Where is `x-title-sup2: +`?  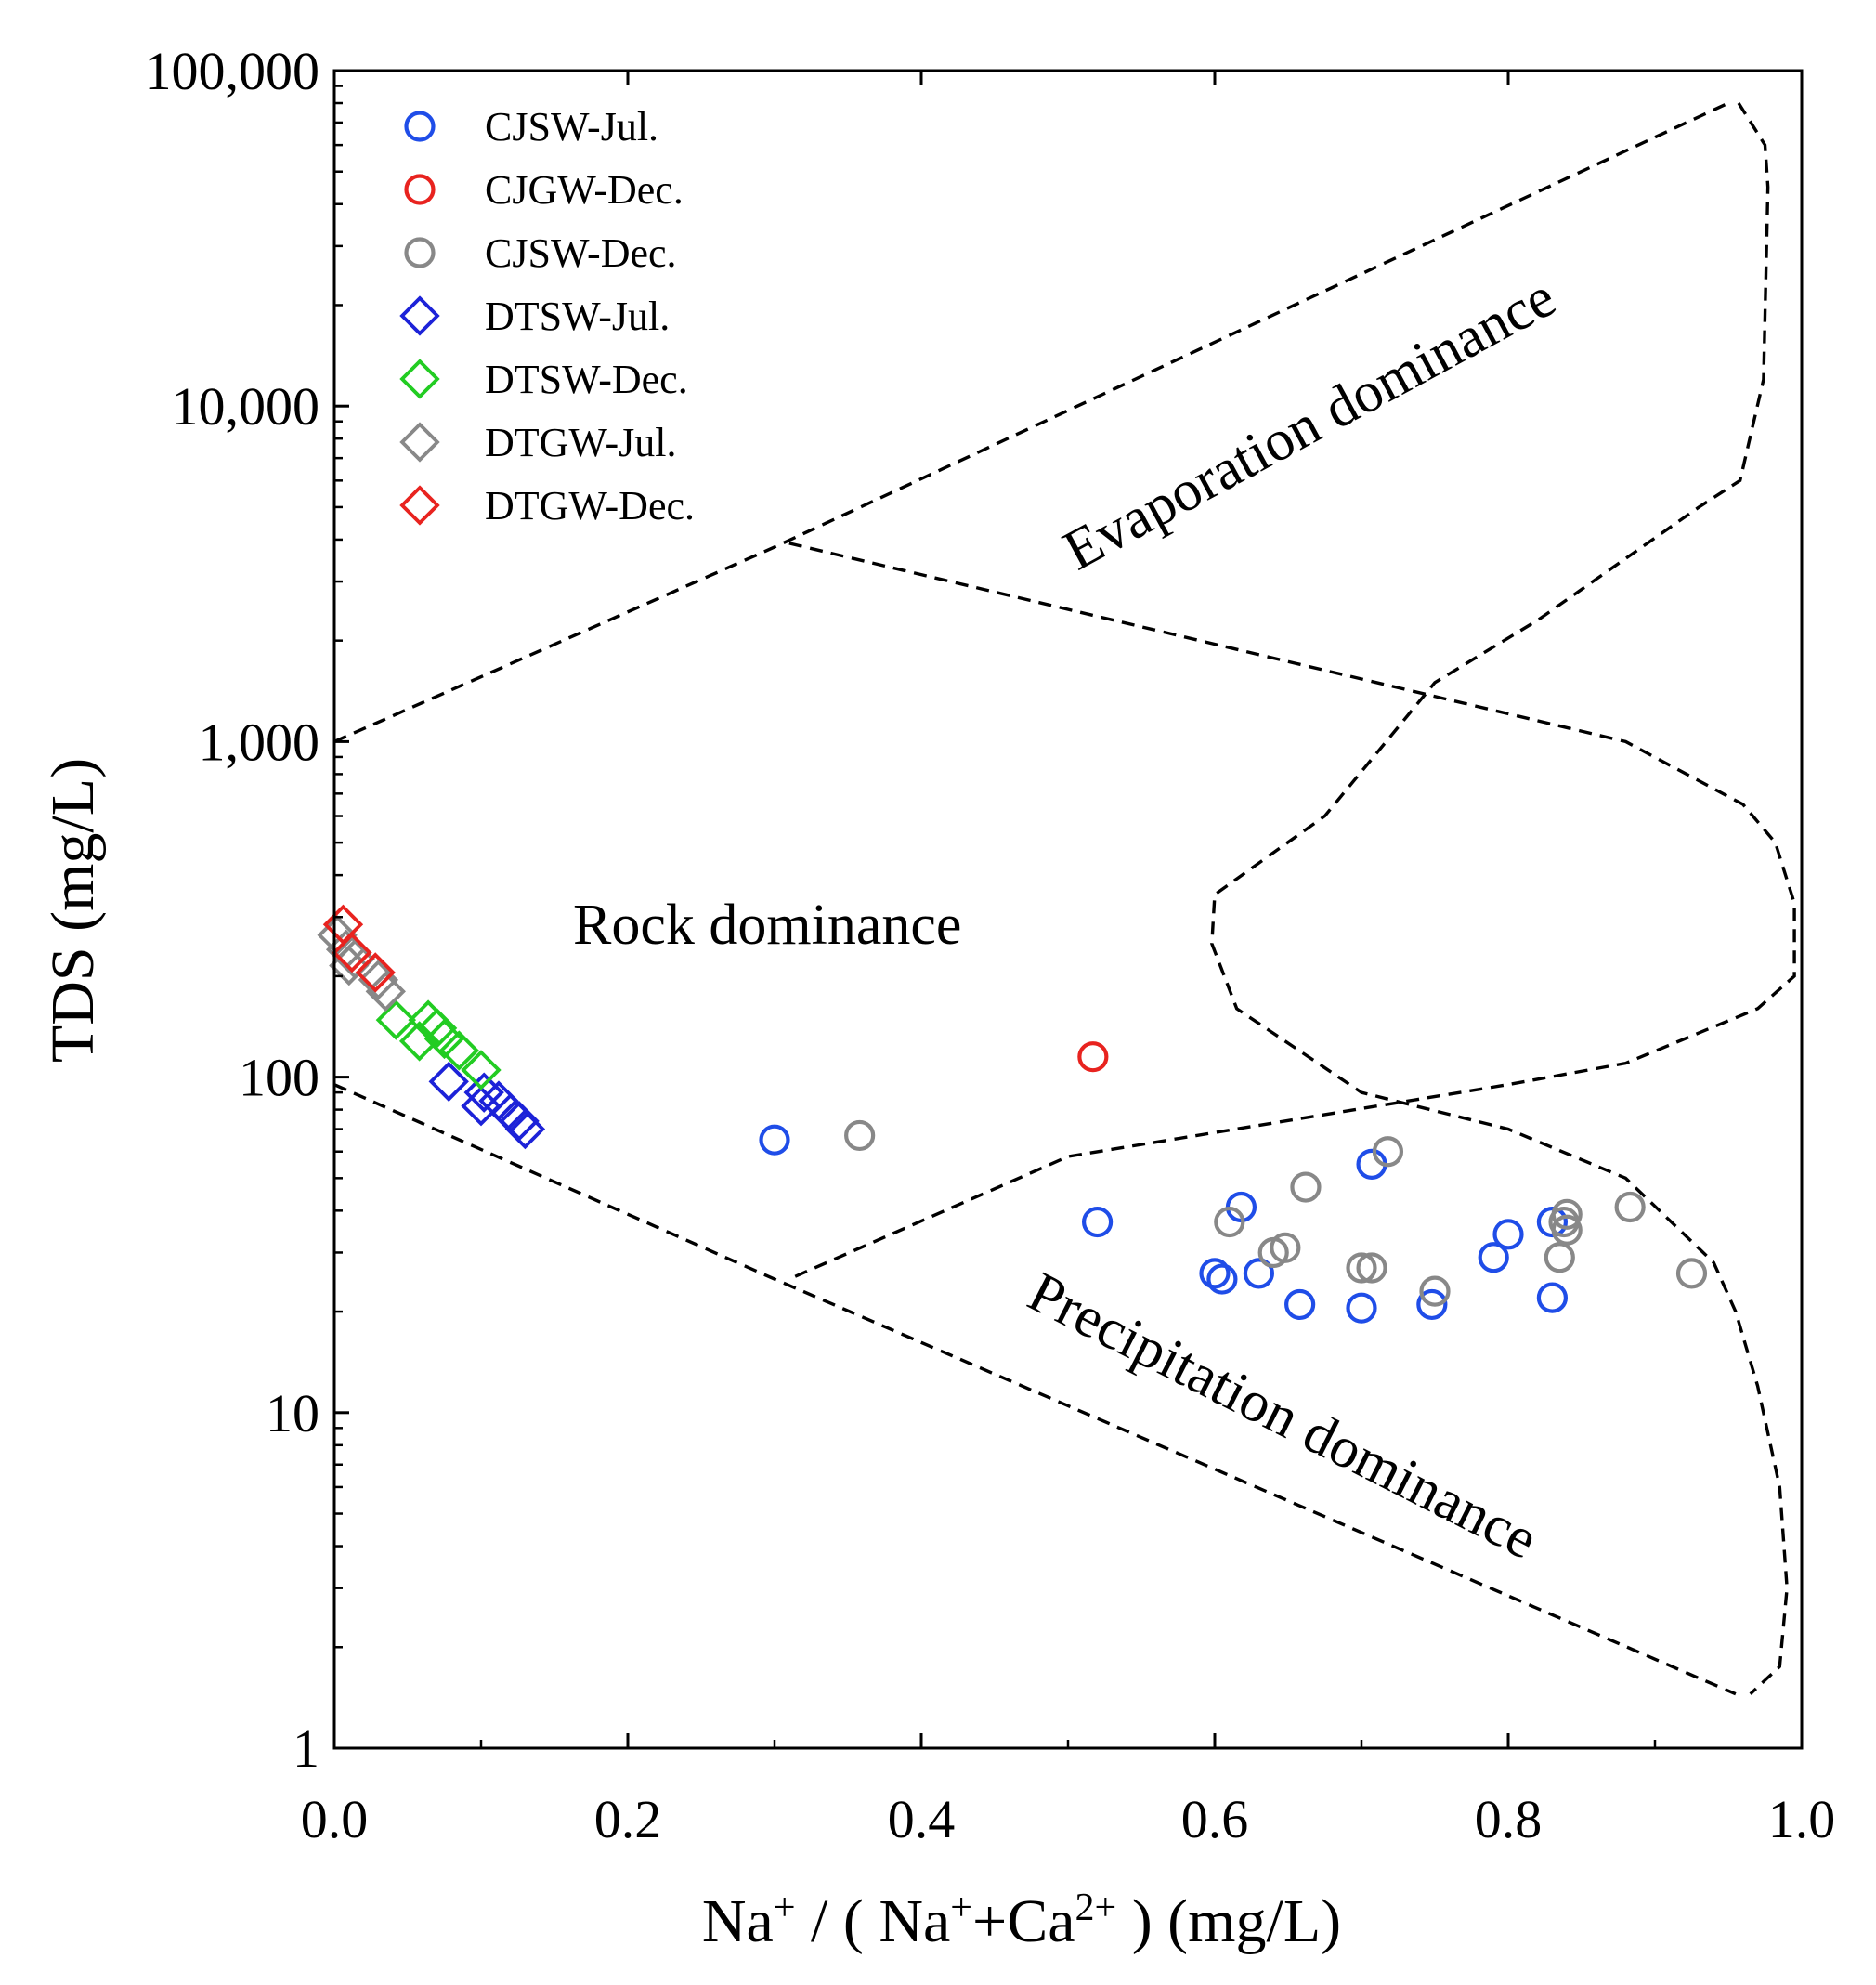 x-title-sup2: + is located at coordinates (961, 1908).